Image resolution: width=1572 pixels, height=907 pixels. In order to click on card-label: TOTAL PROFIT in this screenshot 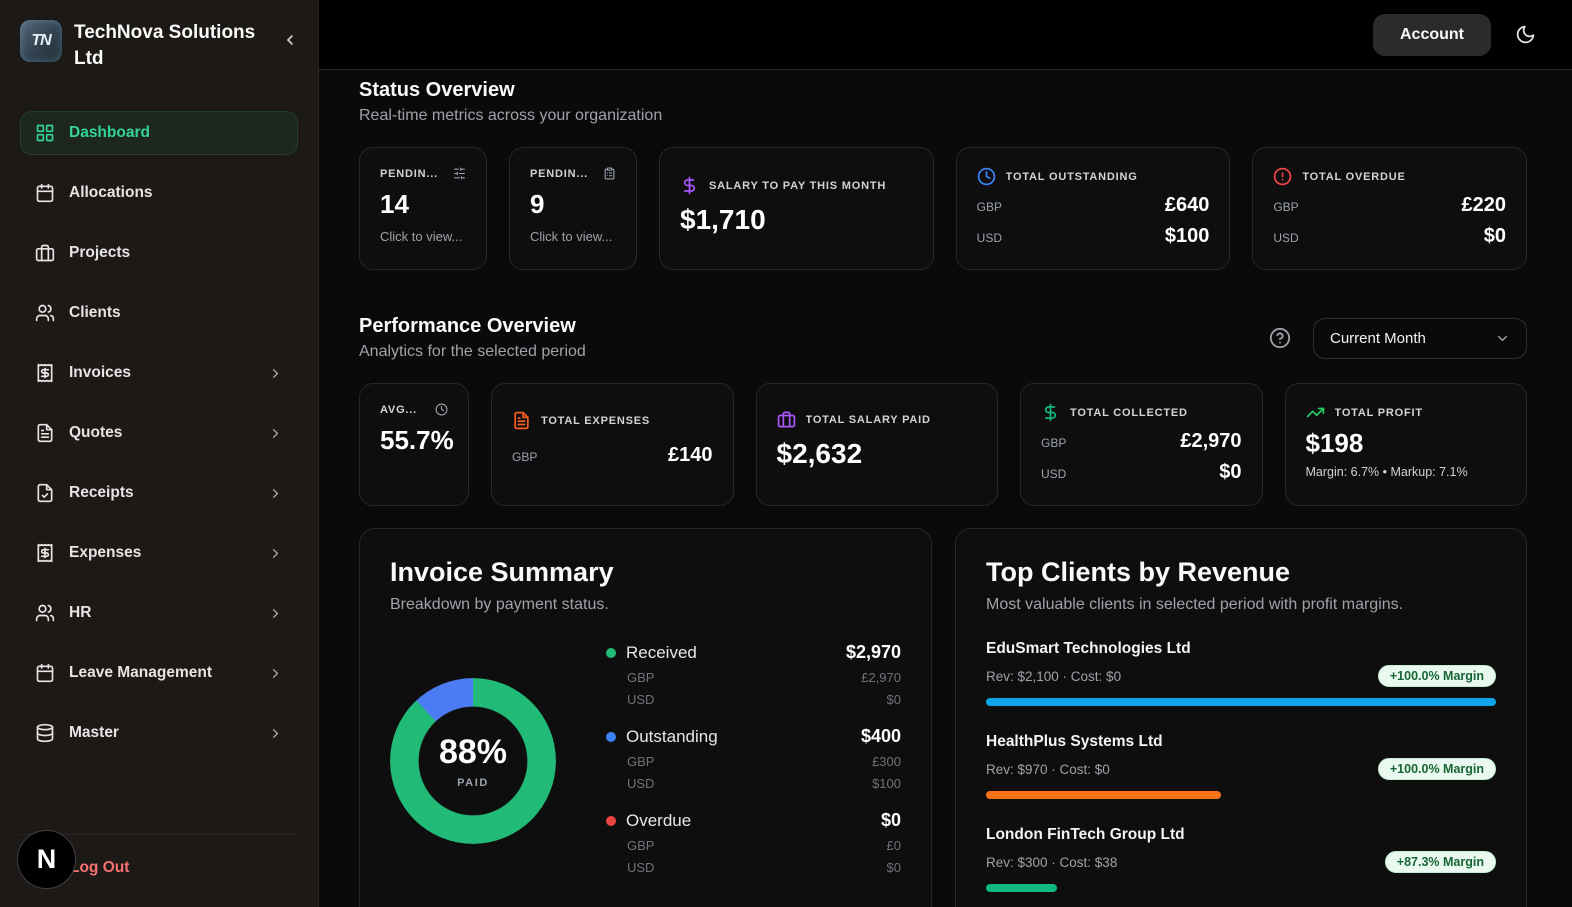, I will do `click(1378, 412)`.